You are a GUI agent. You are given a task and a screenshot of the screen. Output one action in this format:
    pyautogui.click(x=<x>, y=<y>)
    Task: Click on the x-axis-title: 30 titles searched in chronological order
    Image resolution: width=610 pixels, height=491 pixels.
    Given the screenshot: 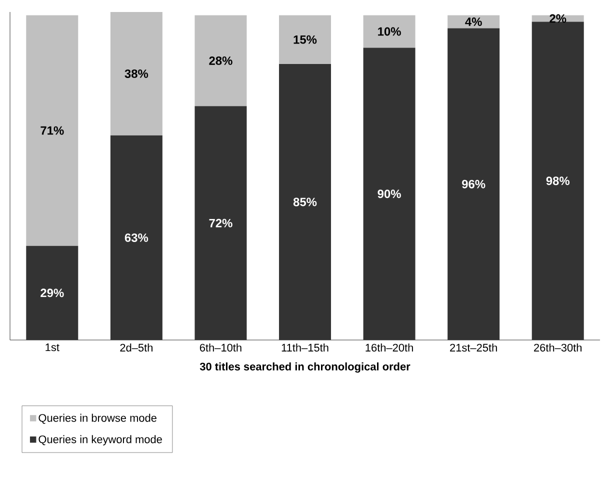 What is the action you would take?
    pyautogui.click(x=305, y=367)
    